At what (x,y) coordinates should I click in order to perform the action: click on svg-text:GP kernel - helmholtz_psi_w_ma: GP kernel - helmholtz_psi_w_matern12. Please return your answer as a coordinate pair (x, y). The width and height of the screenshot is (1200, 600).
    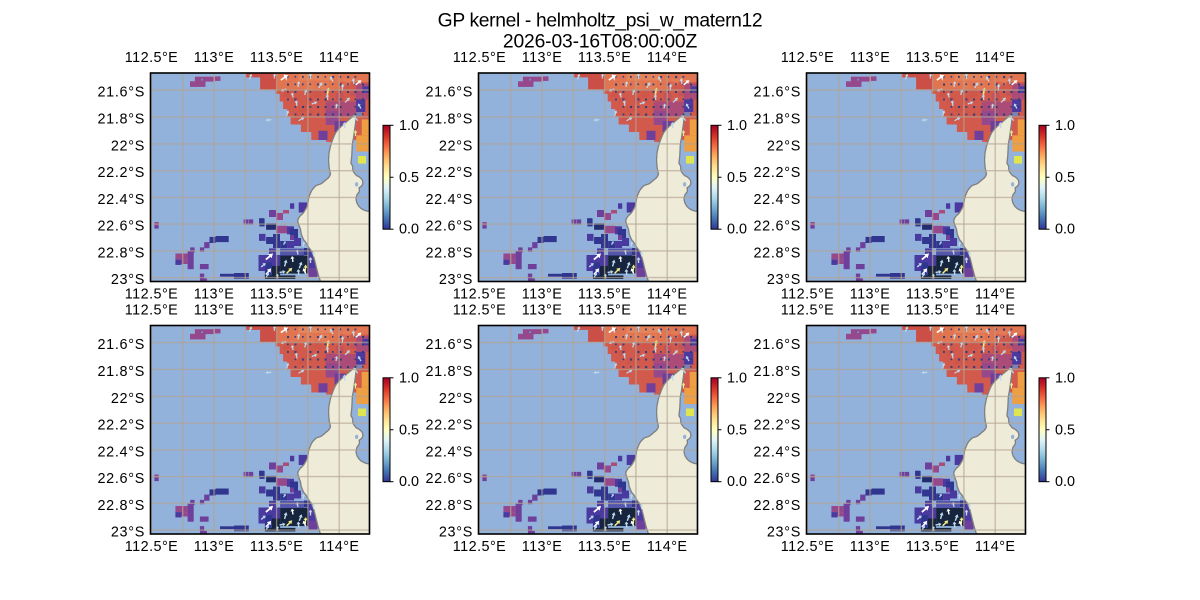
    Looking at the image, I should click on (600, 21).